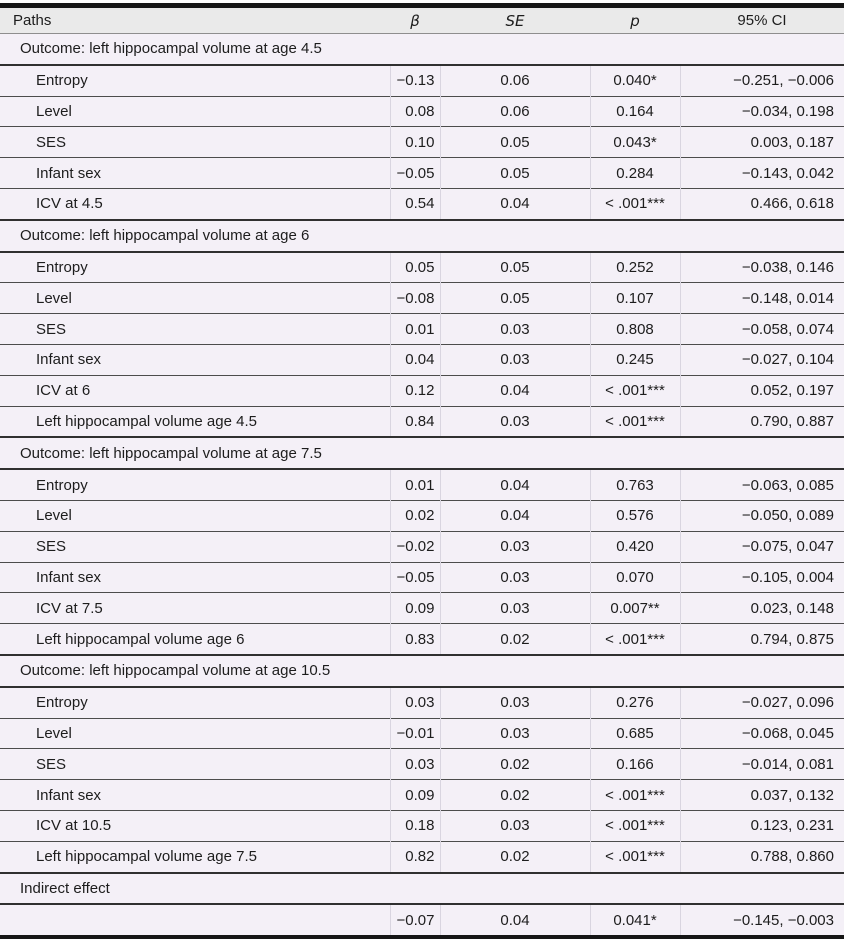 This screenshot has width=844, height=939. I want to click on cell-path: Level, so click(195, 111).